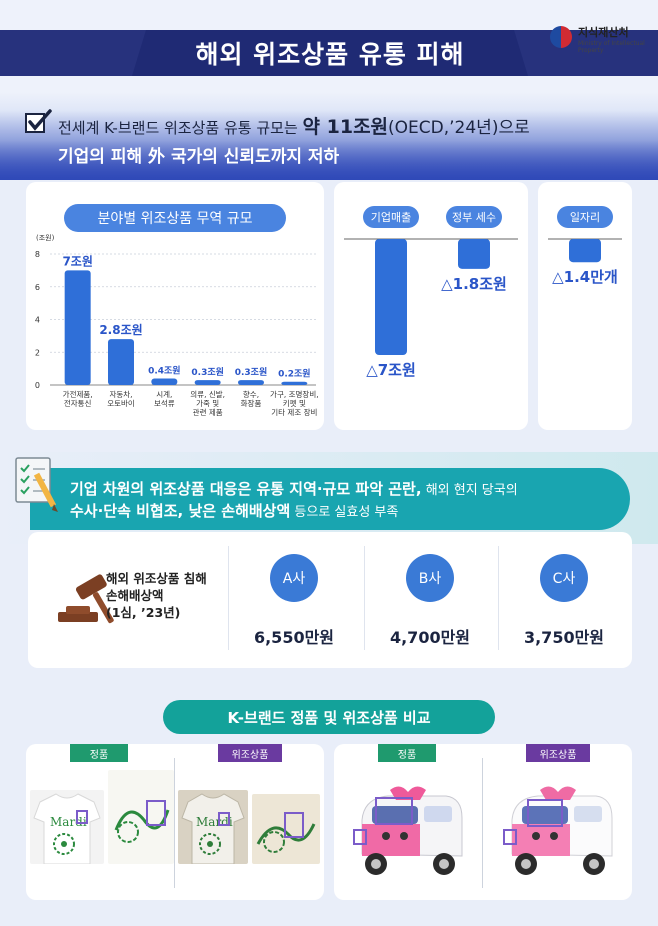 The image size is (658, 926). I want to click on y-tick-label: 4, so click(37, 320).